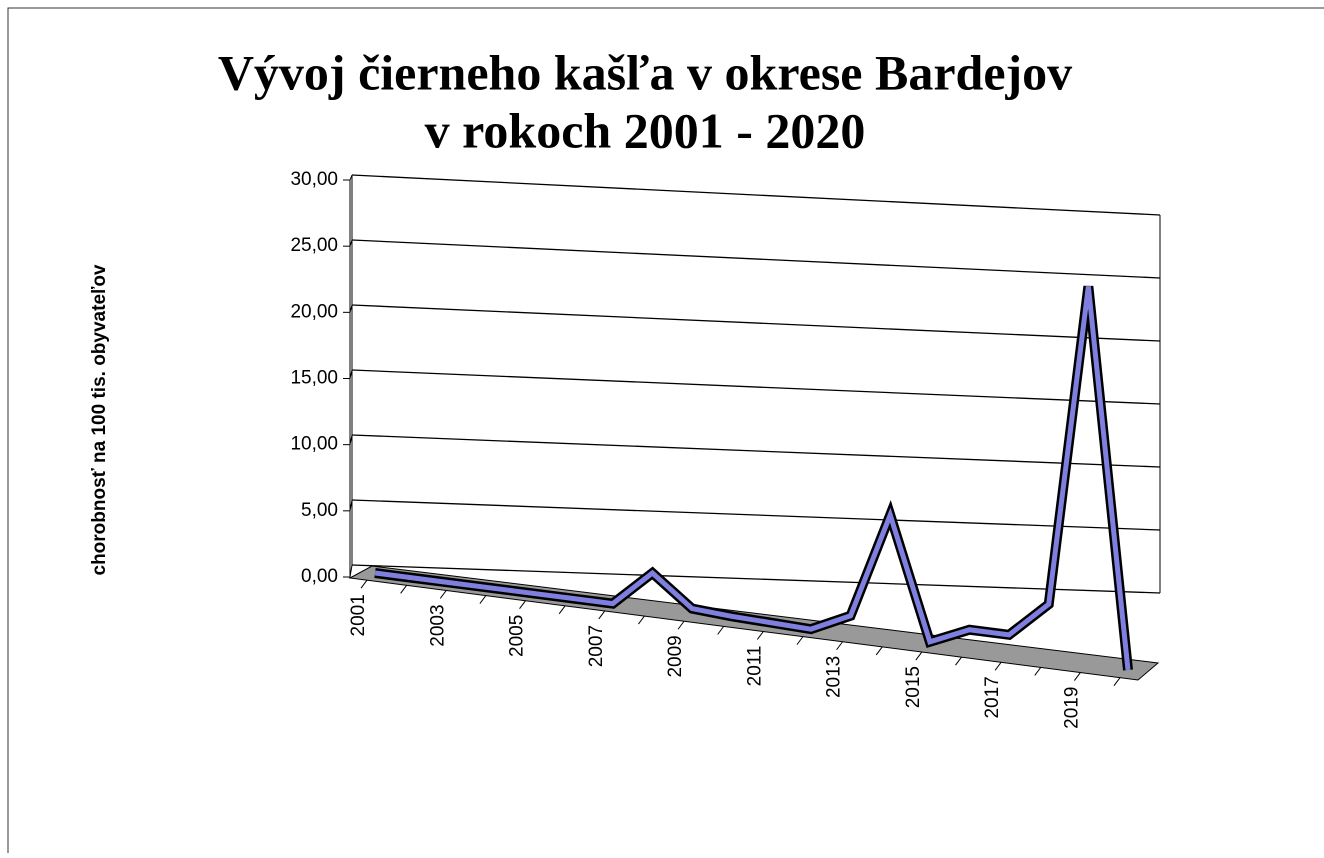 This screenshot has height=858, width=1324. What do you see at coordinates (314, 179) in the screenshot?
I see `y-tick-label: 30,00` at bounding box center [314, 179].